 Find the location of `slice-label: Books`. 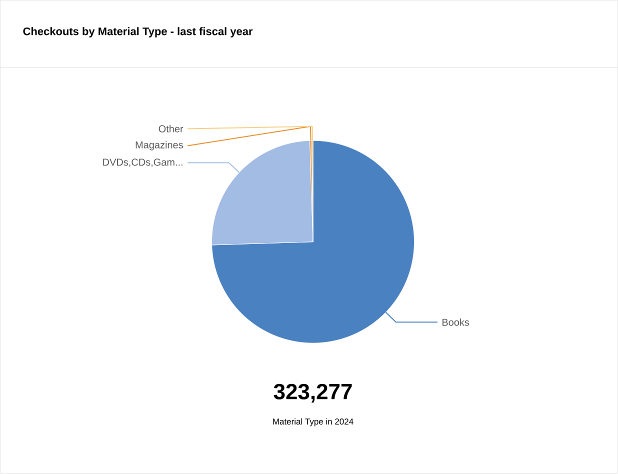

slice-label: Books is located at coordinates (456, 322).